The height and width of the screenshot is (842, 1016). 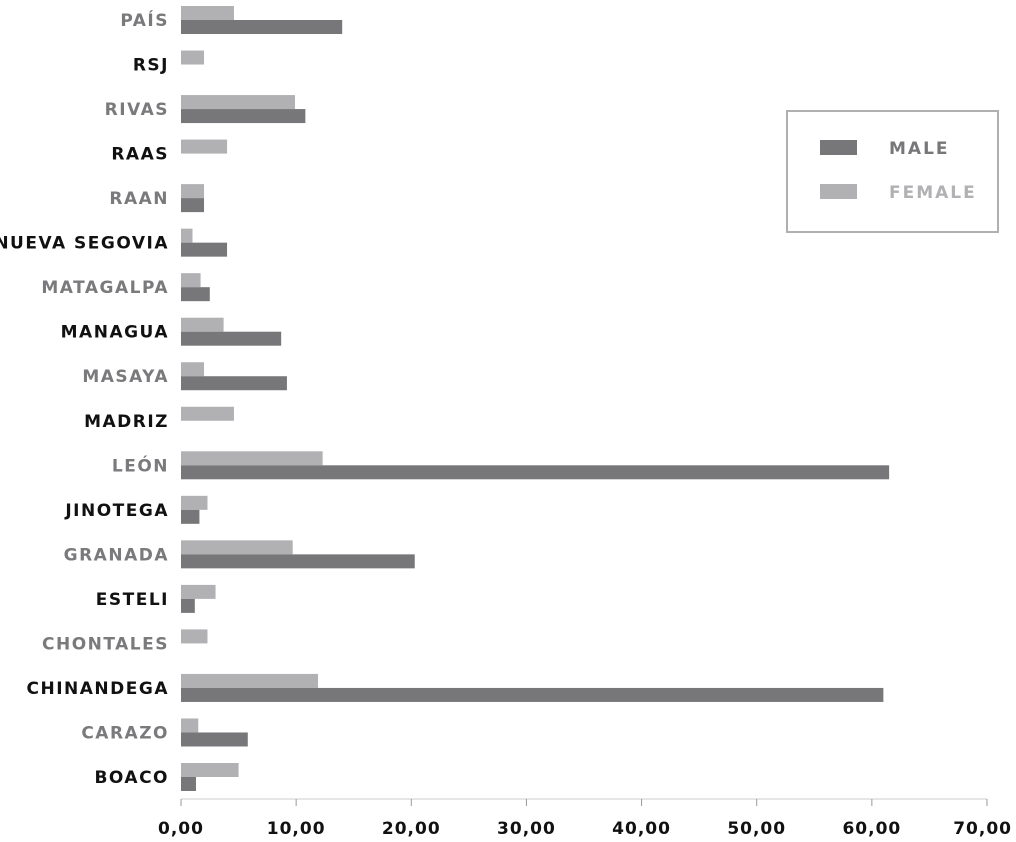 I want to click on bar-male-managua, so click(x=231, y=338).